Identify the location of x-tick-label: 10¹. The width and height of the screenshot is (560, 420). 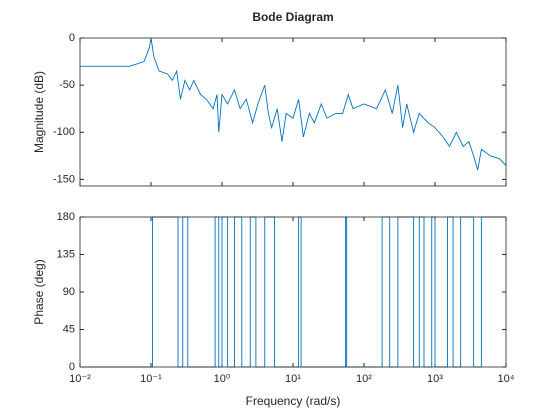
(293, 379).